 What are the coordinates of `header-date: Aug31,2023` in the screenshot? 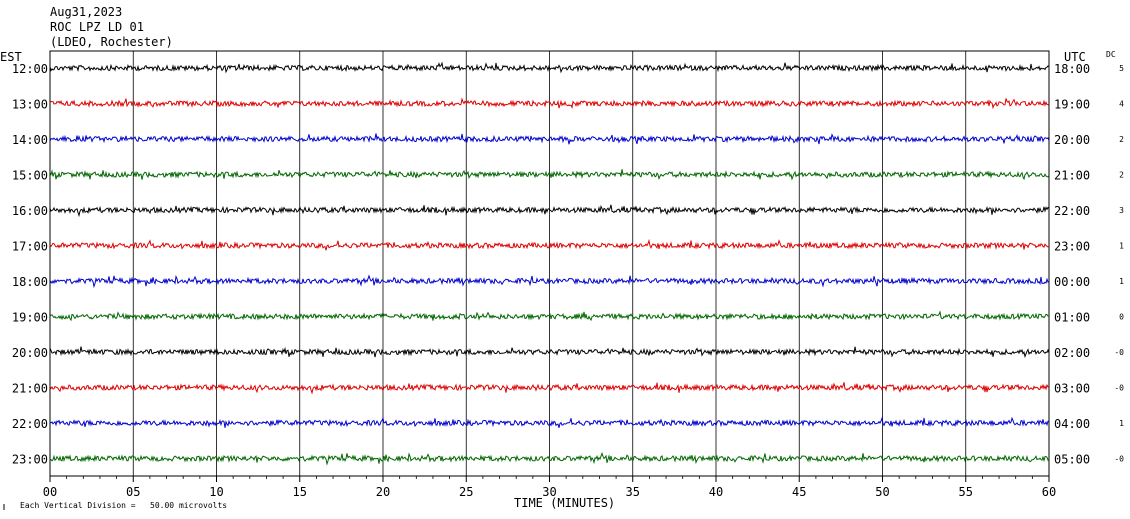 It's located at (86, 12).